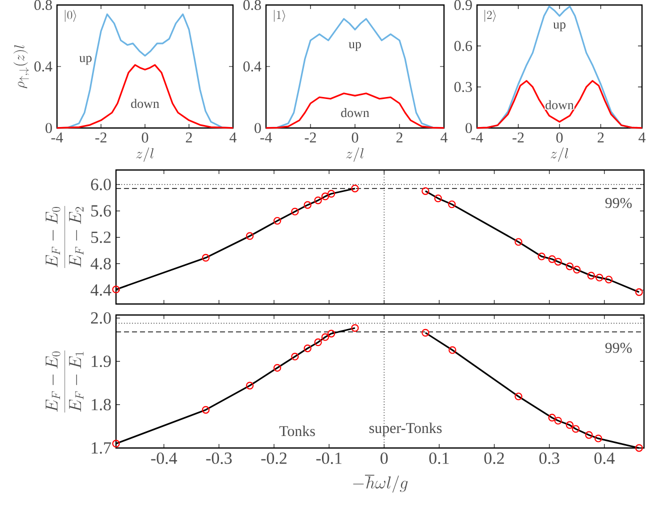  I want to click on x-tick-label: 0.3, so click(549, 458).